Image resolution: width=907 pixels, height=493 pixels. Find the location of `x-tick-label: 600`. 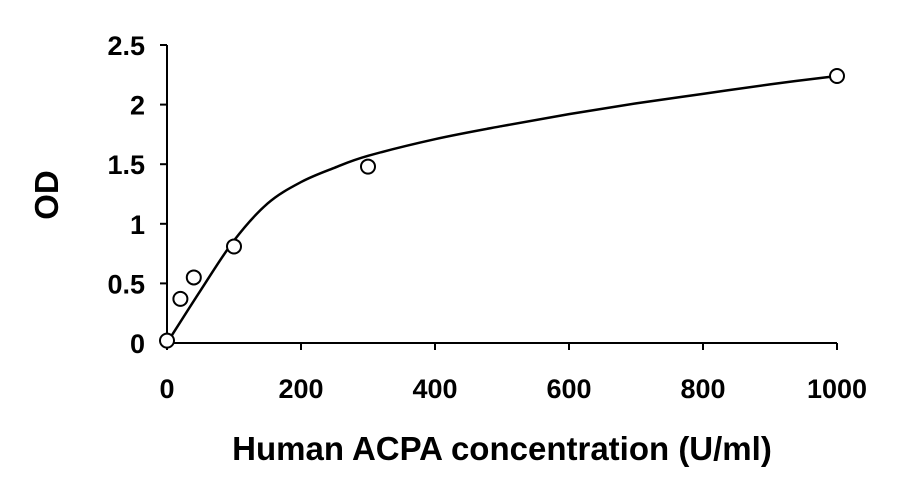

x-tick-label: 600 is located at coordinates (568, 389).